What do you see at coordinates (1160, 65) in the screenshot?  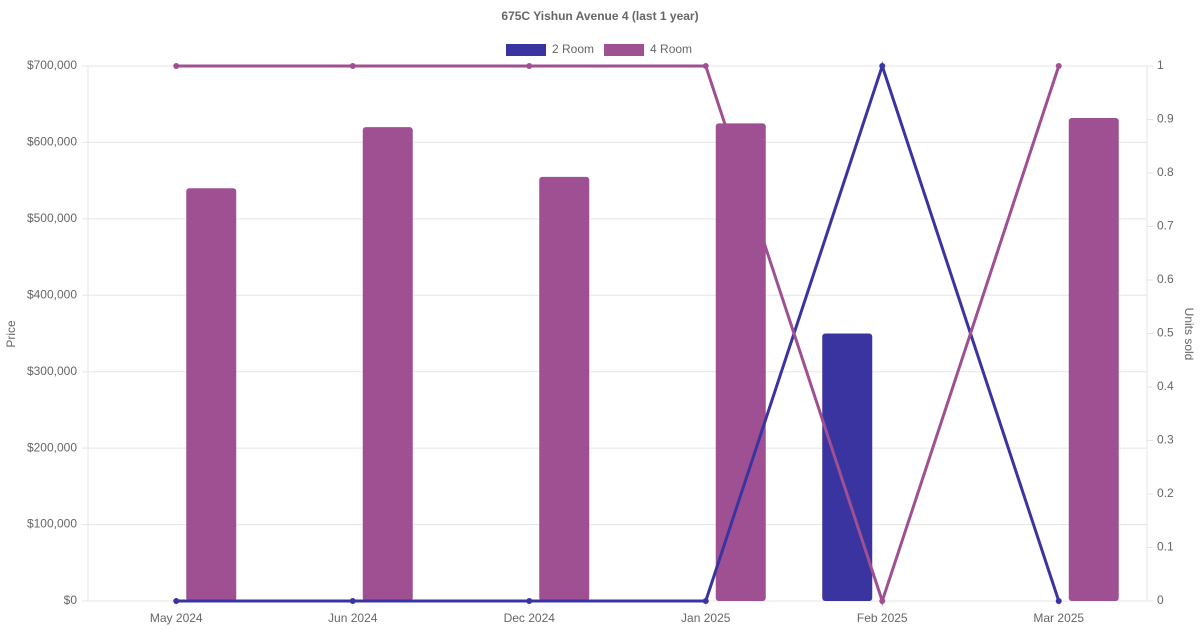 I see `y2-tick-label: 1` at bounding box center [1160, 65].